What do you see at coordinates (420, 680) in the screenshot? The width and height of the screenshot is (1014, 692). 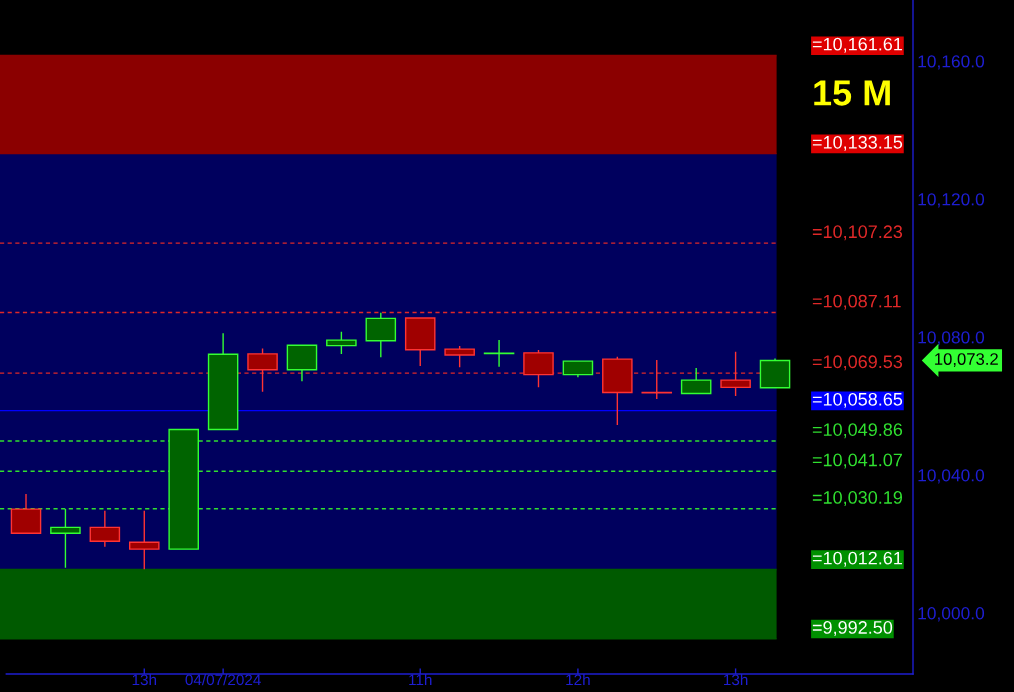 I see `x-tick-label: 11h` at bounding box center [420, 680].